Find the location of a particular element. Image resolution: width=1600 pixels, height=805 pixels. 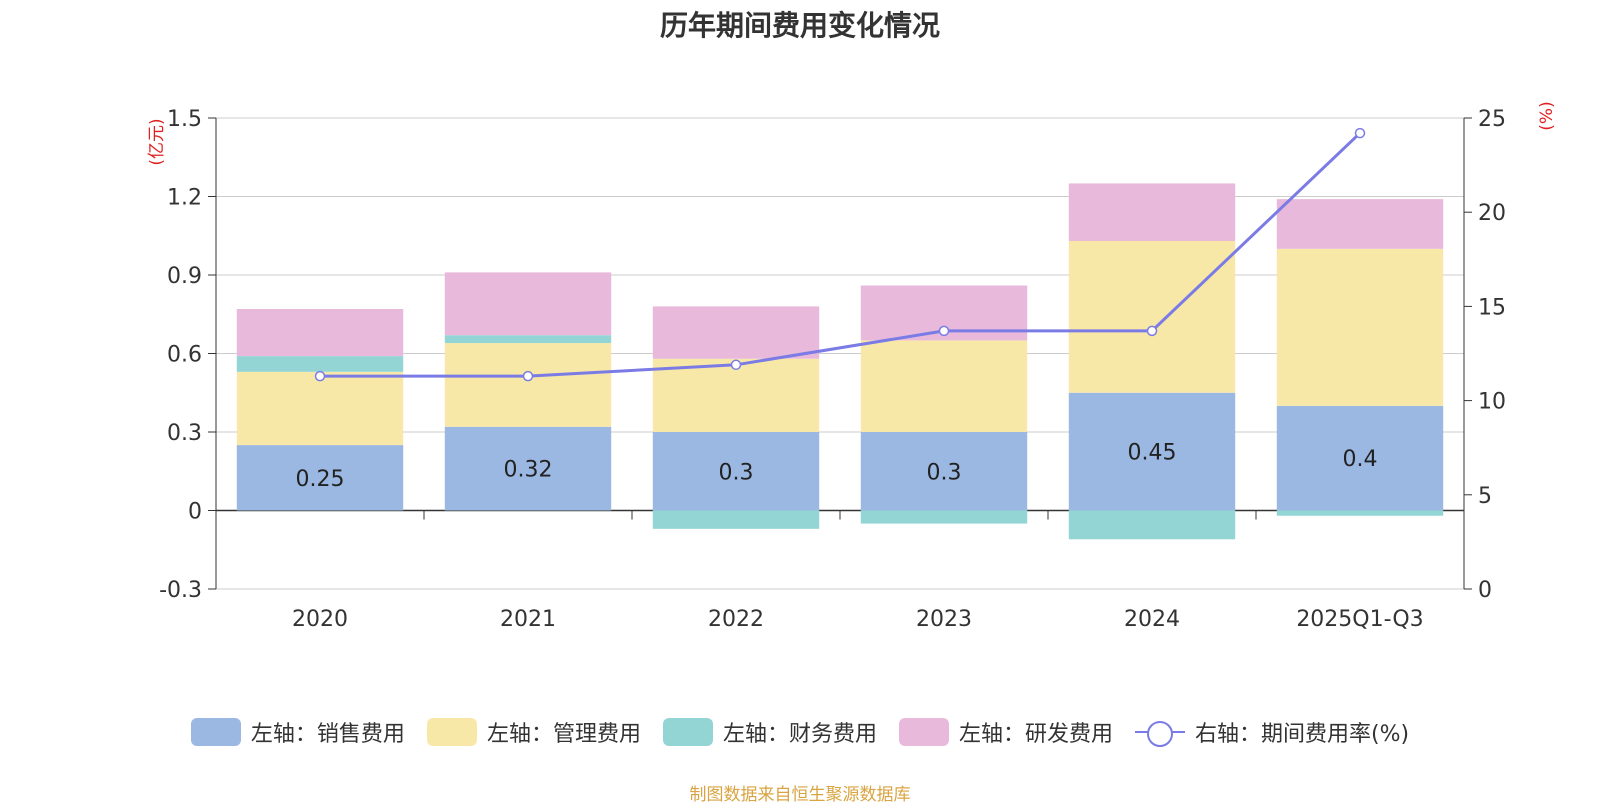

data-source-note: 制图数据来自恒生聚源数据库 is located at coordinates (800, 795).